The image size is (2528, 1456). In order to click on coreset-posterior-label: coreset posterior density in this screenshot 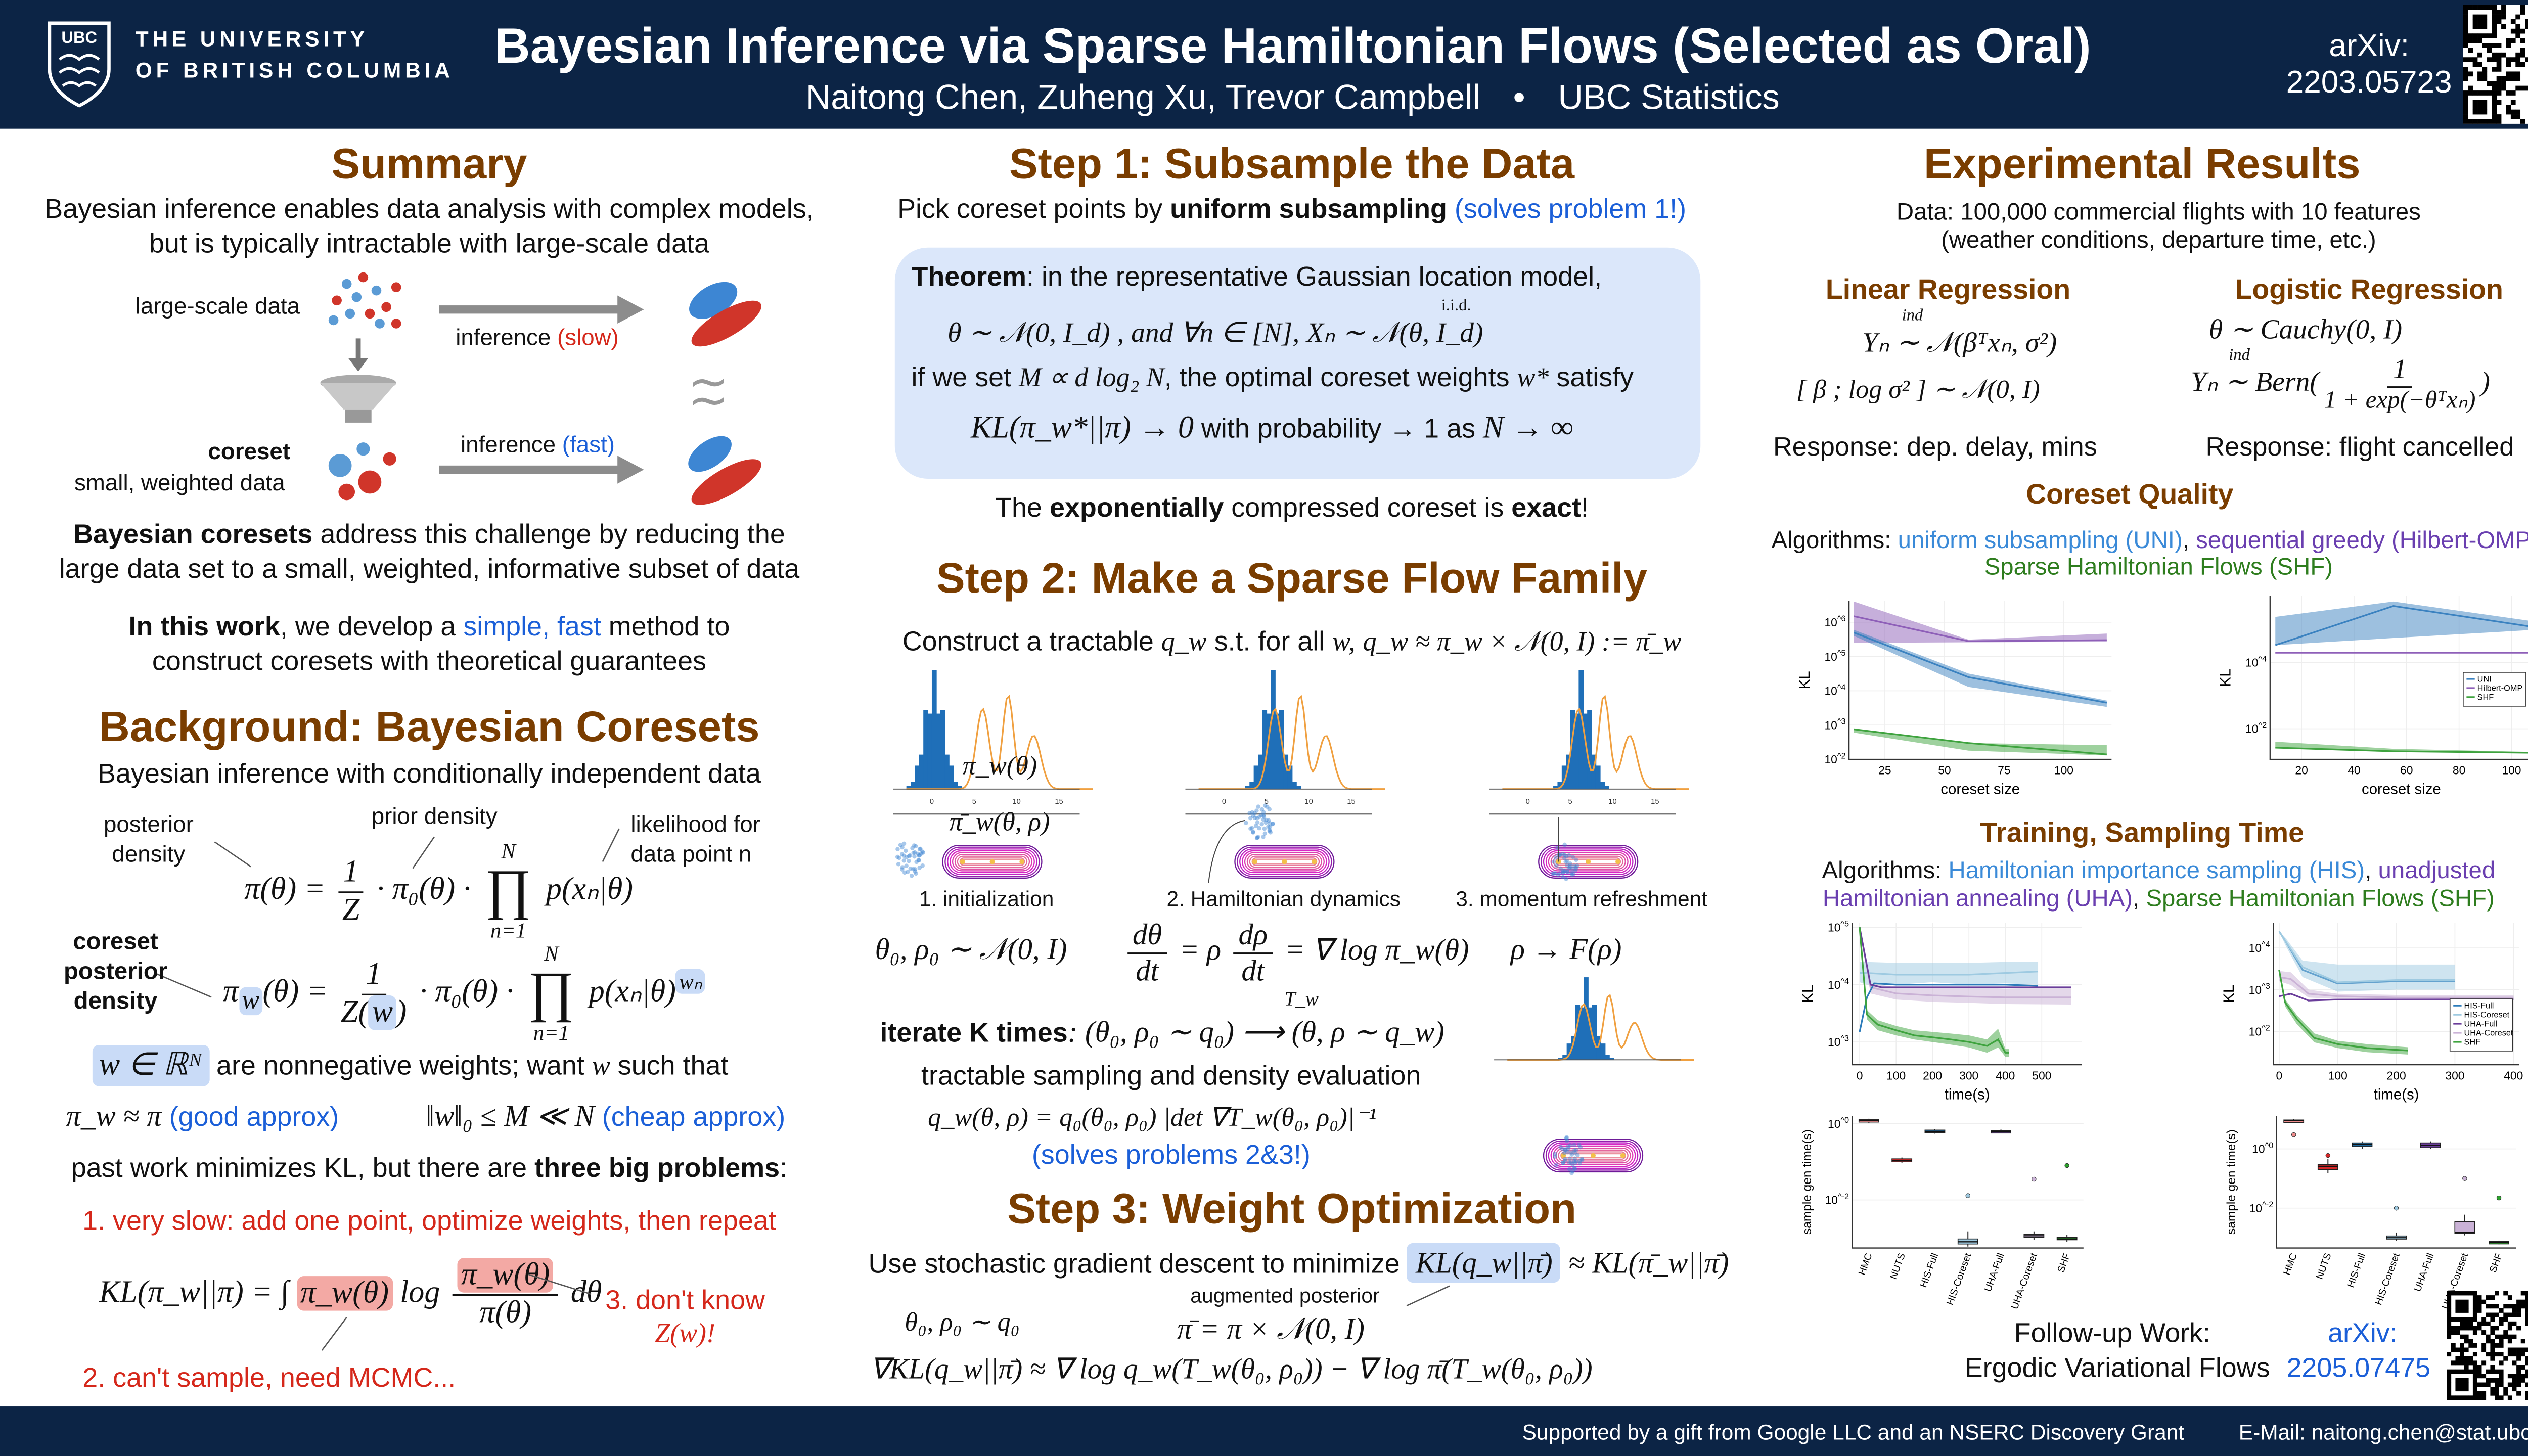, I will do `click(116, 972)`.